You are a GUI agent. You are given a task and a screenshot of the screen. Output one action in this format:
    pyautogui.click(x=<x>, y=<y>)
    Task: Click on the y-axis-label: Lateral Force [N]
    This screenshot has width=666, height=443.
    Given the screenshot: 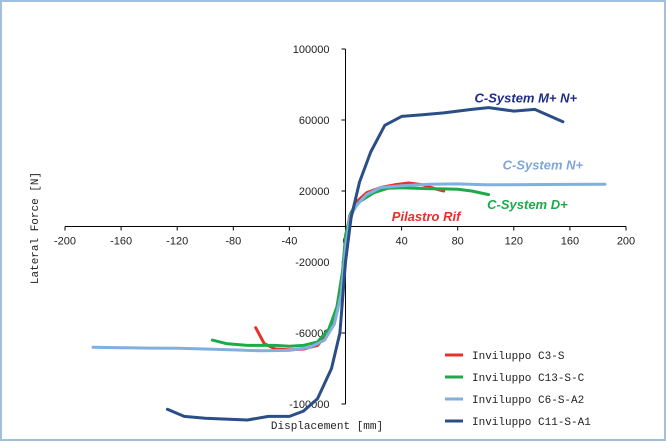 What is the action you would take?
    pyautogui.click(x=36, y=228)
    